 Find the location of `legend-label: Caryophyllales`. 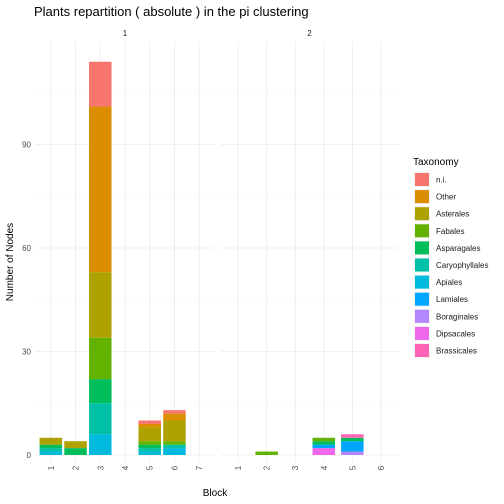

legend-label: Caryophyllales is located at coordinates (462, 265).